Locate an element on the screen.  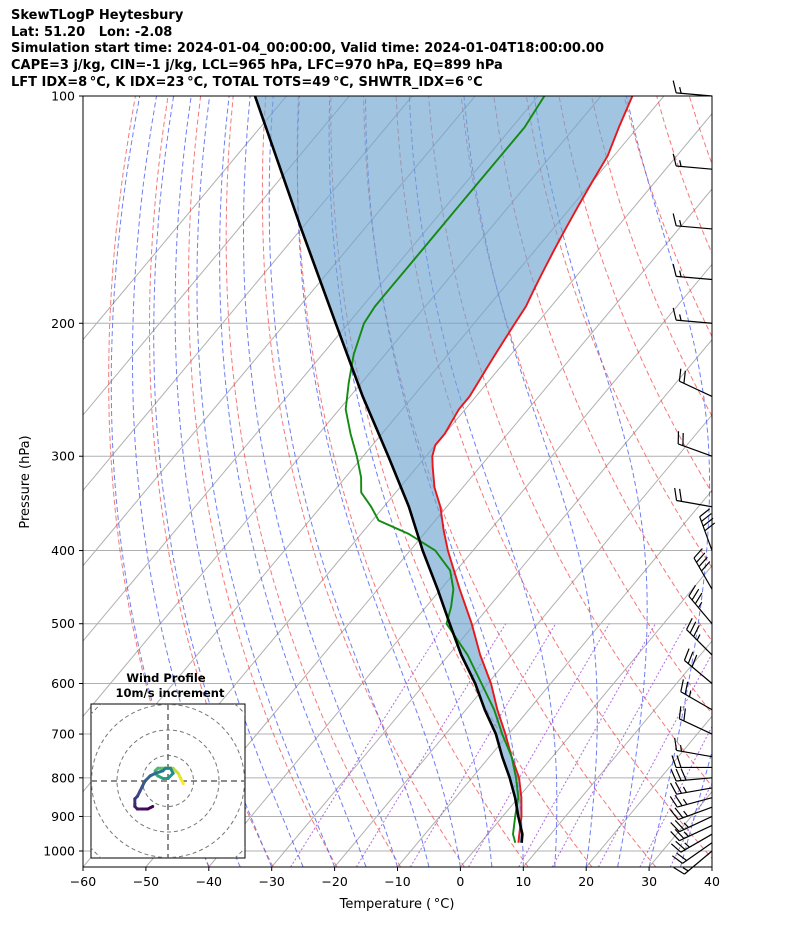
hodograph-inset: Wind Profile 10m/s increment is located at coordinates (168, 765).